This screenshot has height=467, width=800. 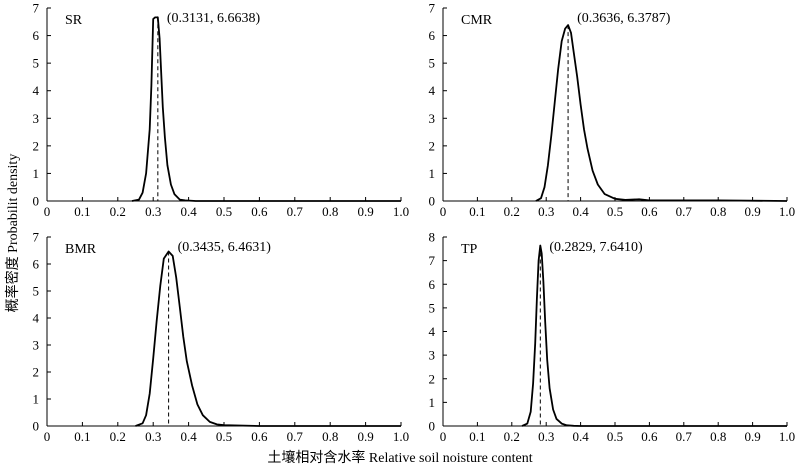 What do you see at coordinates (477, 20) in the screenshot?
I see `panel-label: CMR` at bounding box center [477, 20].